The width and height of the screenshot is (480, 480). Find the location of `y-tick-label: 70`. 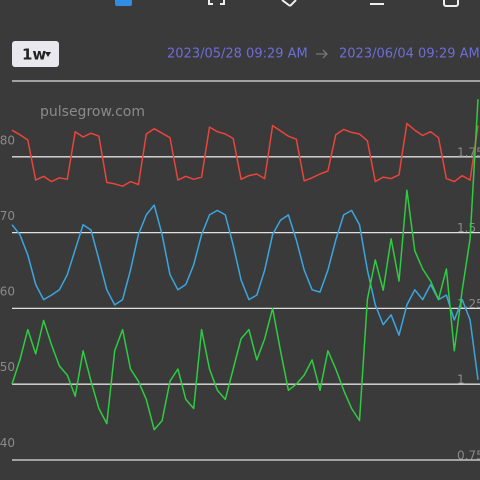

y-tick-label: 70 is located at coordinates (7, 216).